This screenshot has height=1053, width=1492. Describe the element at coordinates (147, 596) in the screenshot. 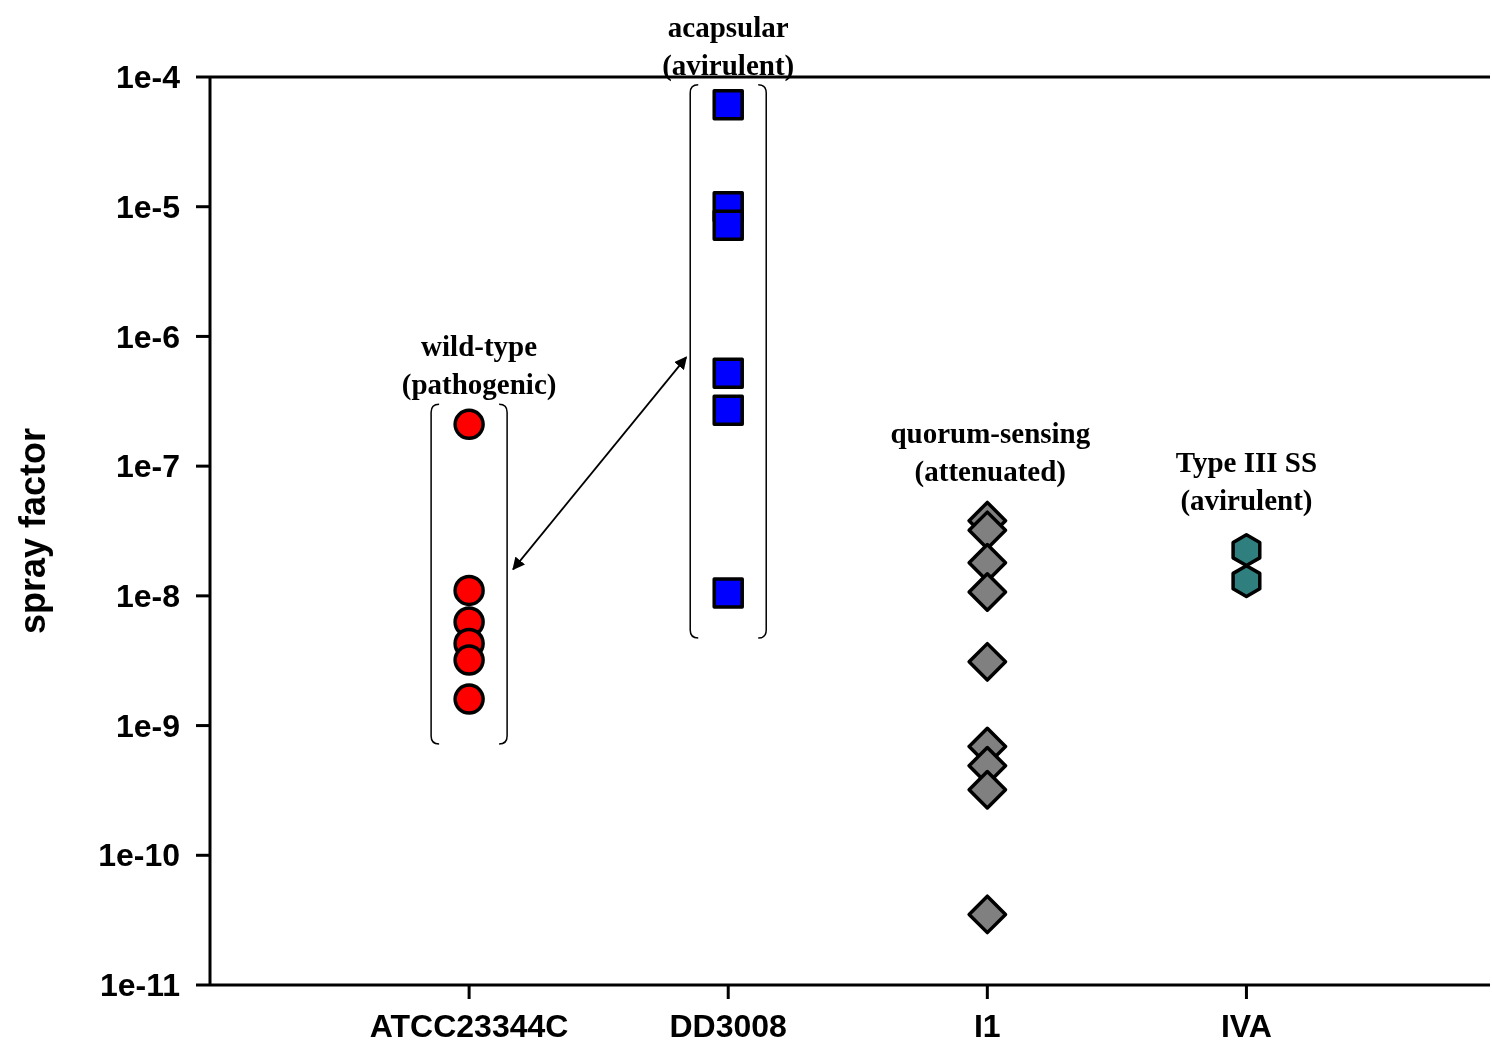

I see `y-tick-label: 1e-8` at that location.